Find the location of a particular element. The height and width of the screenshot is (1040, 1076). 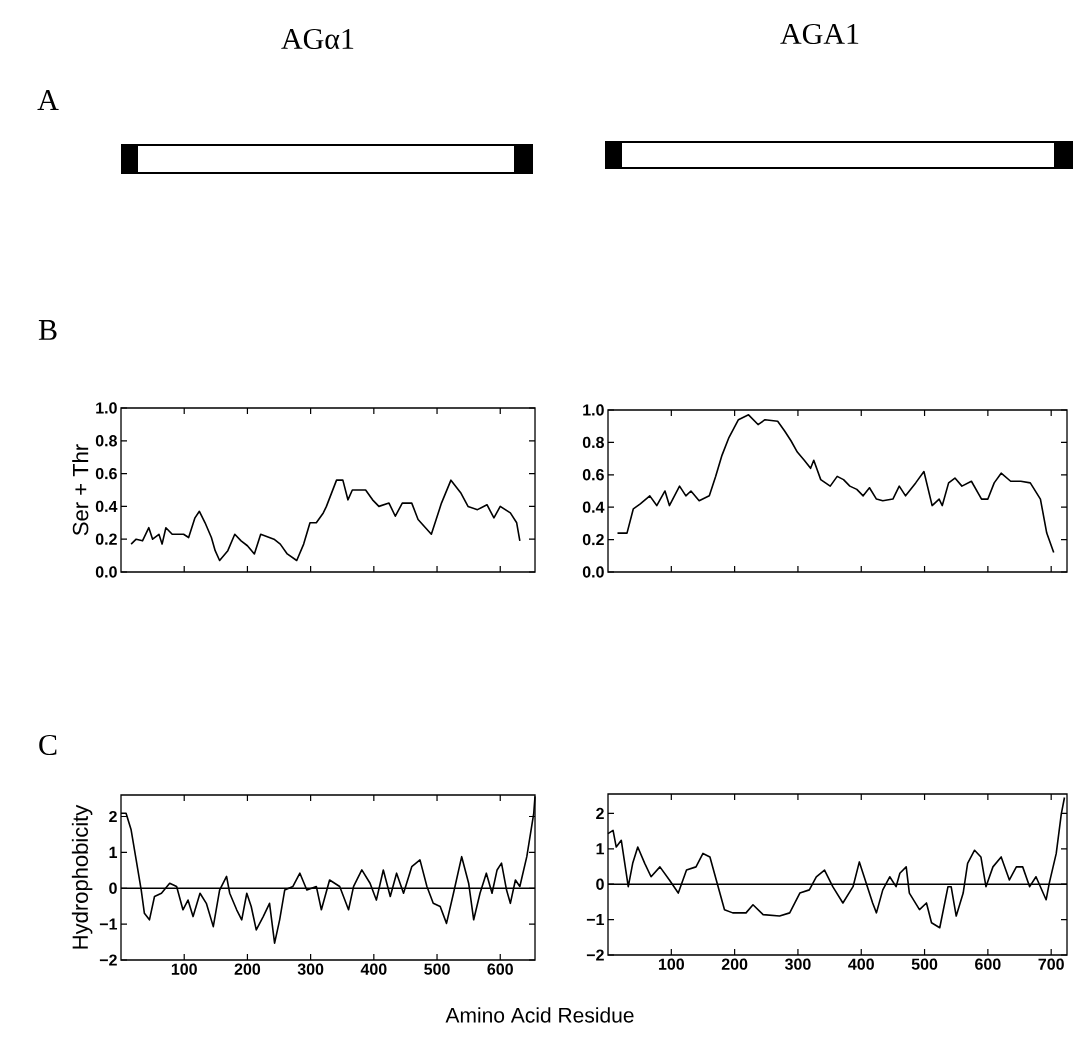

text: C is located at coordinates (48, 745).